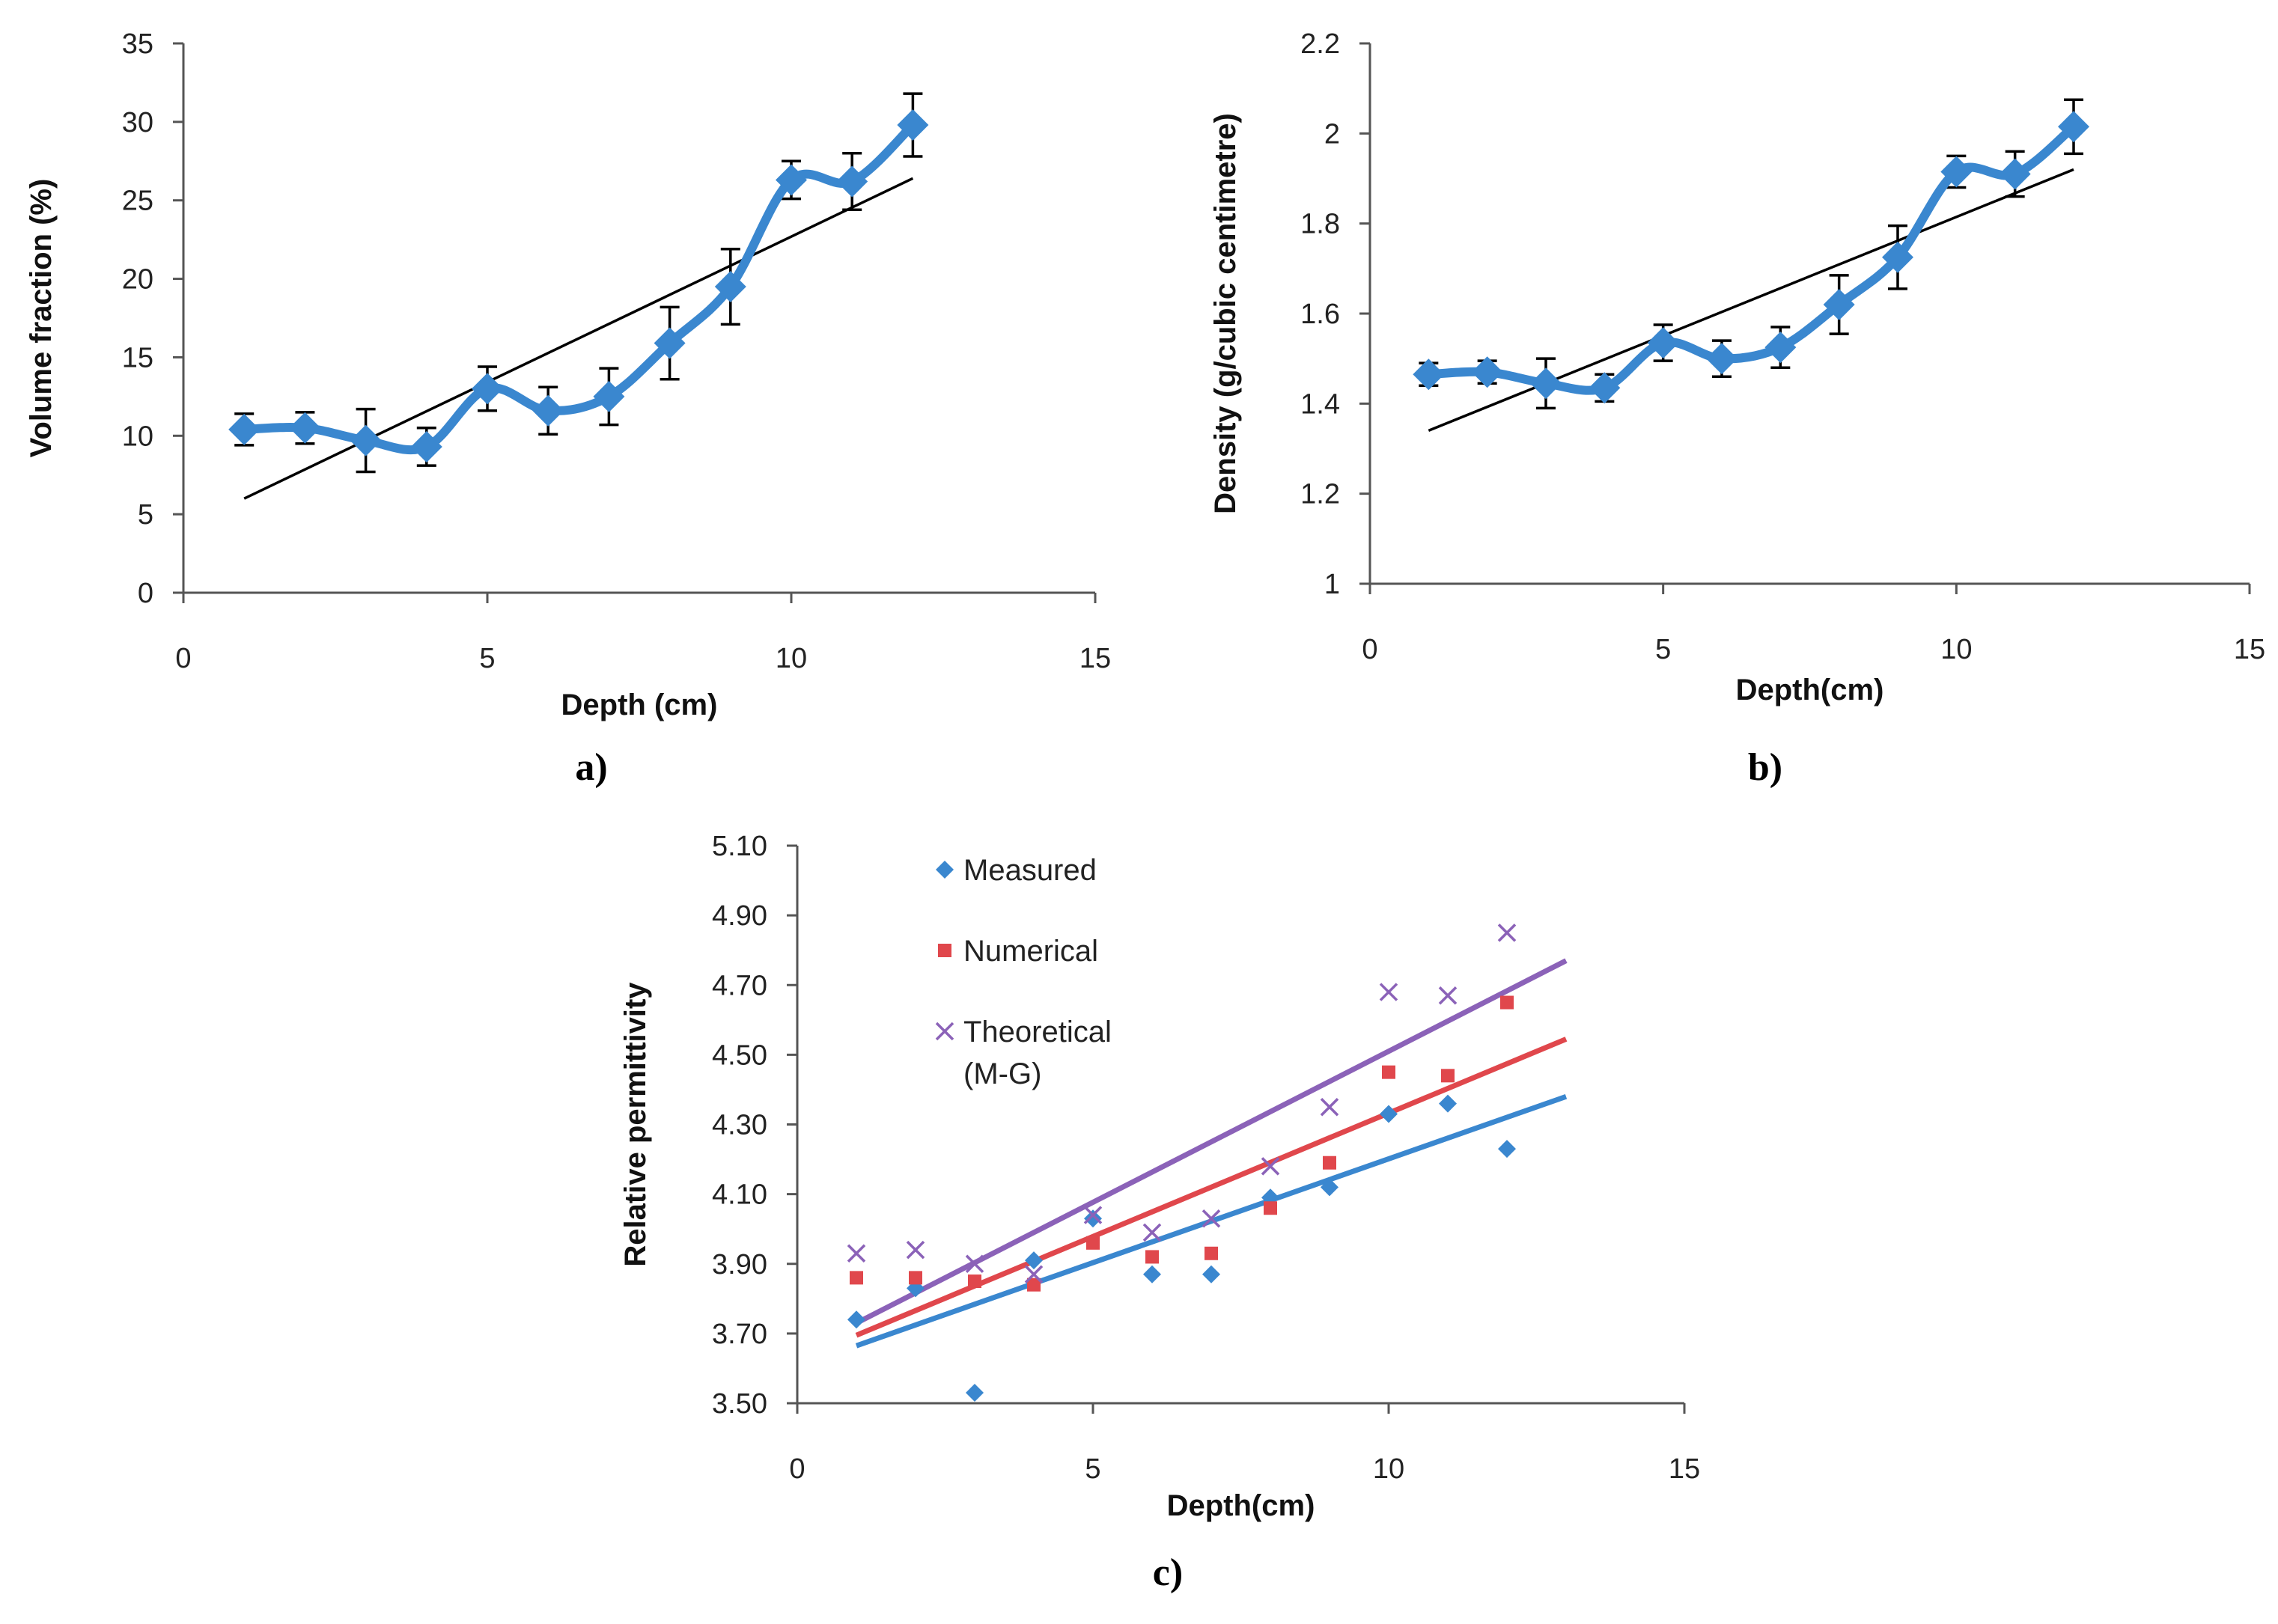 Image resolution: width=2278 pixels, height=1624 pixels. I want to click on y-tick-label: 30, so click(137, 123).